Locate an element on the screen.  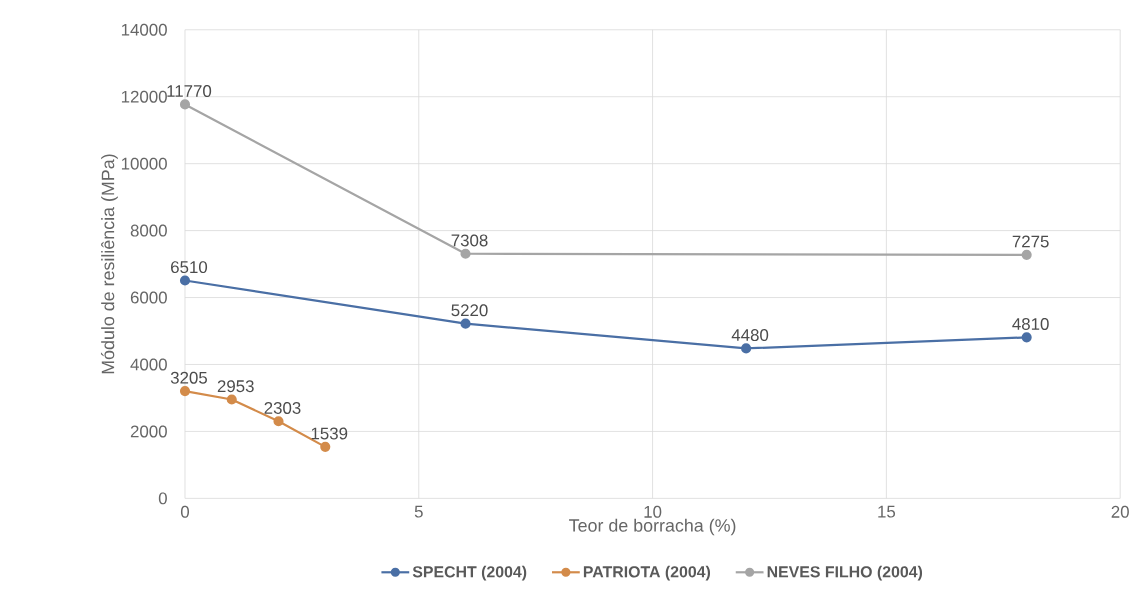
y-axis-title: Módulo de resiliência (MPa) is located at coordinates (109, 264).